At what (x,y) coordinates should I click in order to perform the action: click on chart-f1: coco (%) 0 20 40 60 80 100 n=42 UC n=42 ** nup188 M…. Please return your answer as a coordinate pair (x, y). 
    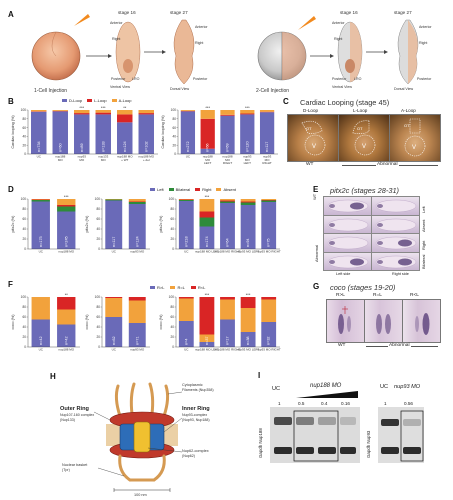
    Looking at the image, I should click on (45, 322).